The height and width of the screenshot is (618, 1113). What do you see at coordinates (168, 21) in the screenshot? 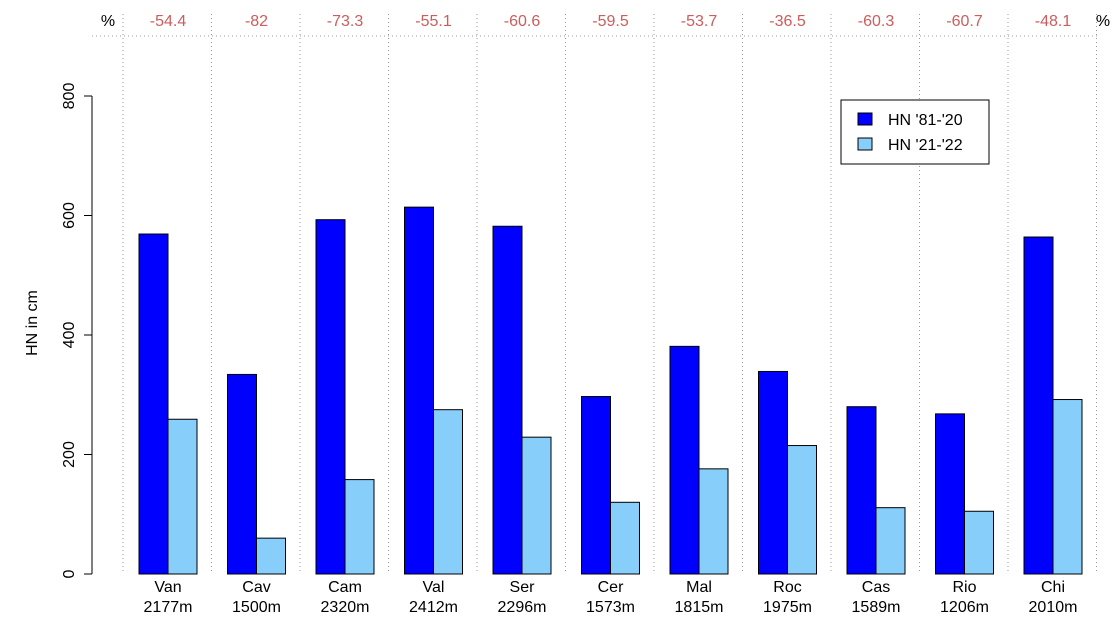
I see `percent-change-van: -54.4` at bounding box center [168, 21].